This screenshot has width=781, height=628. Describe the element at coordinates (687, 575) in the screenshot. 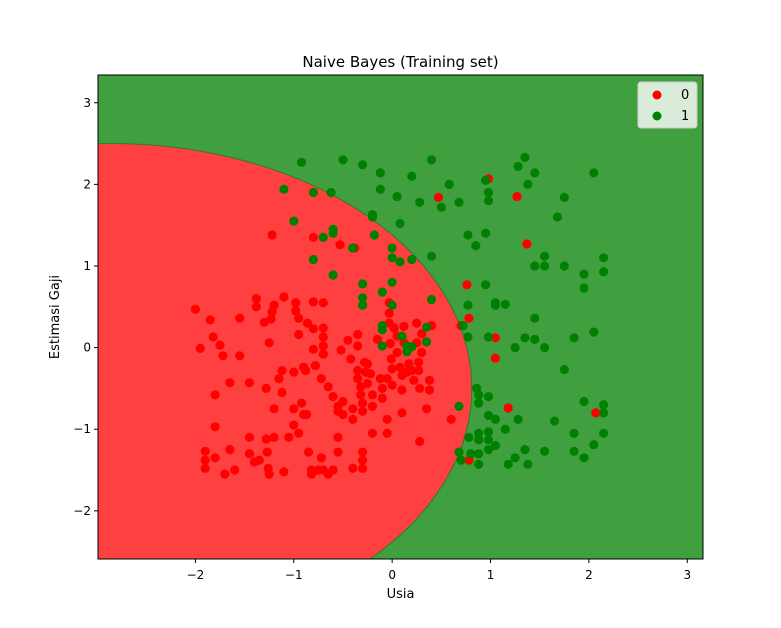

I see `x-tick-label: 3` at that location.